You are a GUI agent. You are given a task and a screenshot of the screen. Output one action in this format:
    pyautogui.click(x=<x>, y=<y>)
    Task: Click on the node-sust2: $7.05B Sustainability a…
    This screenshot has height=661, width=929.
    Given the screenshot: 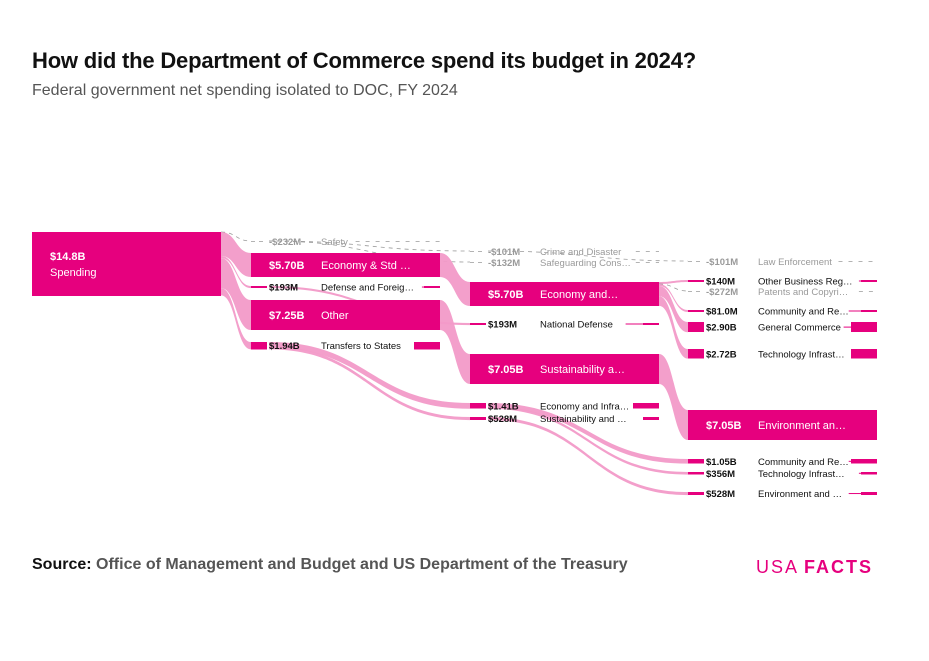 What is the action you would take?
    pyautogui.click(x=564, y=369)
    